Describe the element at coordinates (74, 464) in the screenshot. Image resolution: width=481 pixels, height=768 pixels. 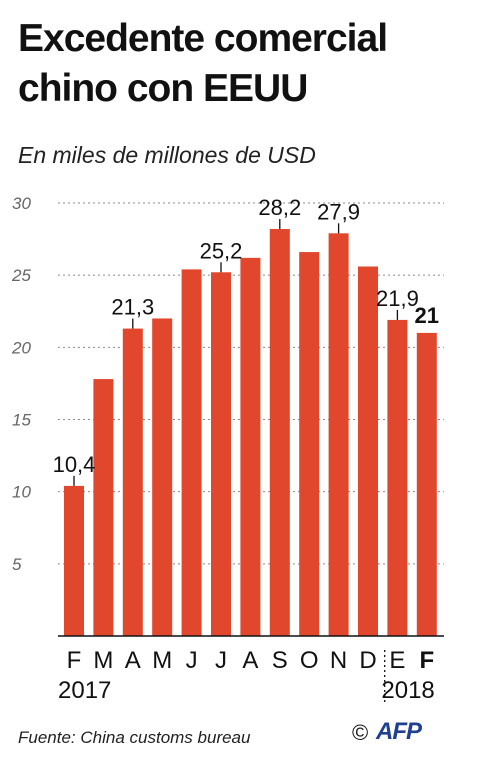
I see `data-label-0: 10,4` at that location.